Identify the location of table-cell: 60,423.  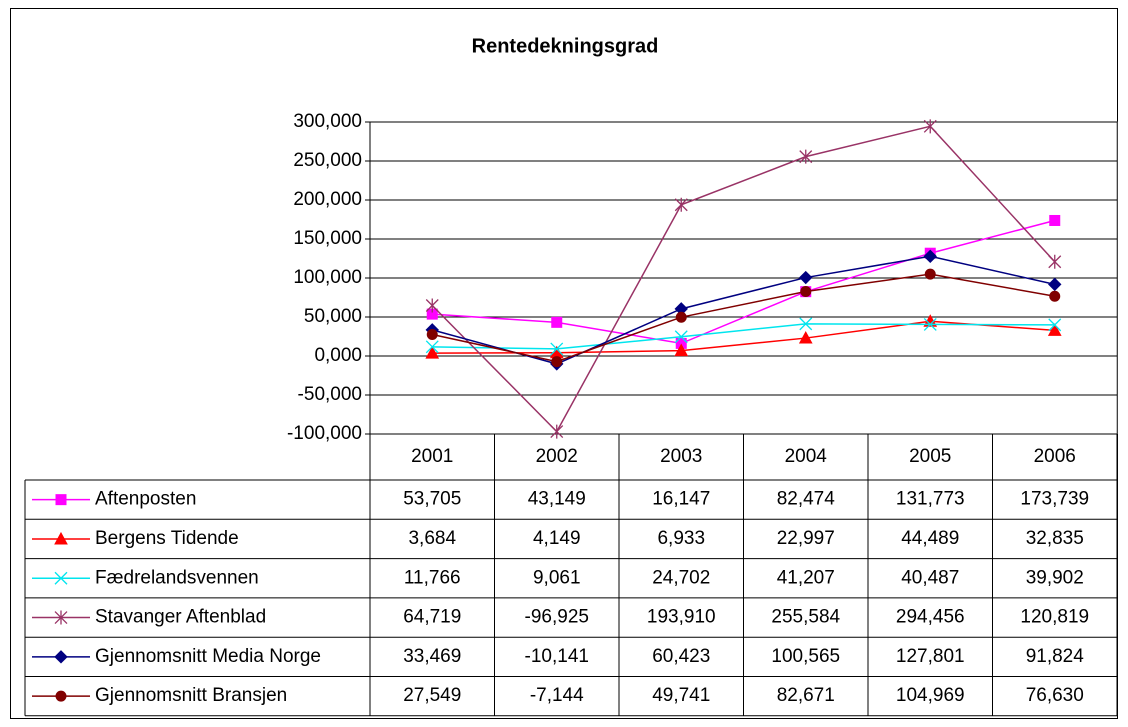
(681, 656).